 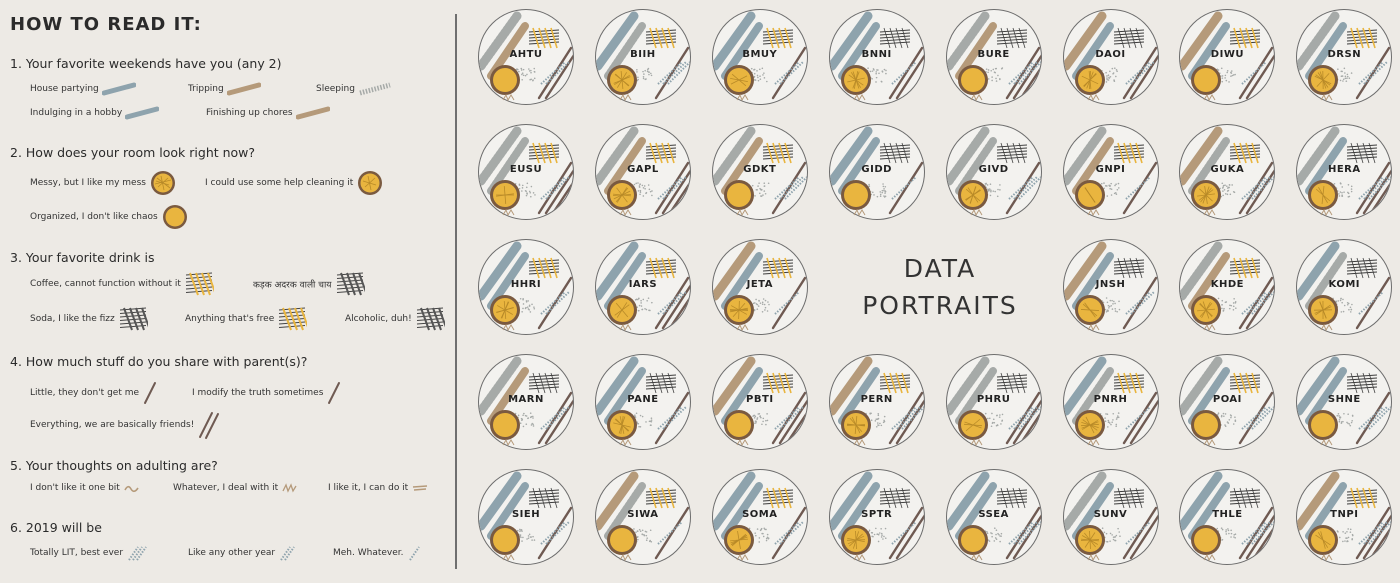 I want to click on data-portrait: SOMA, so click(x=760, y=517).